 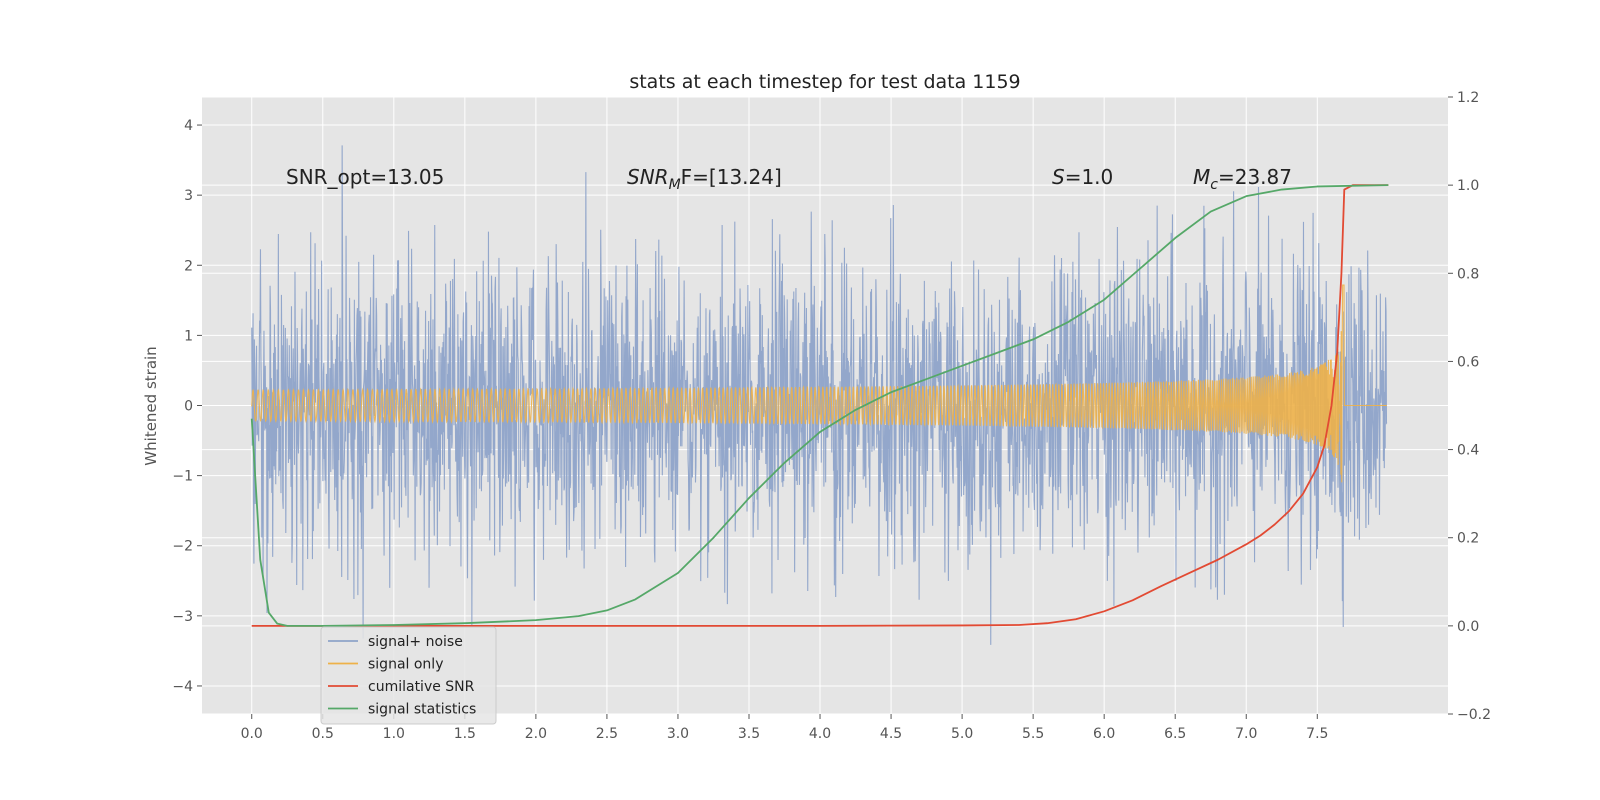 What do you see at coordinates (182, 547) in the screenshot?
I see `y-tick-label-left: −2` at bounding box center [182, 547].